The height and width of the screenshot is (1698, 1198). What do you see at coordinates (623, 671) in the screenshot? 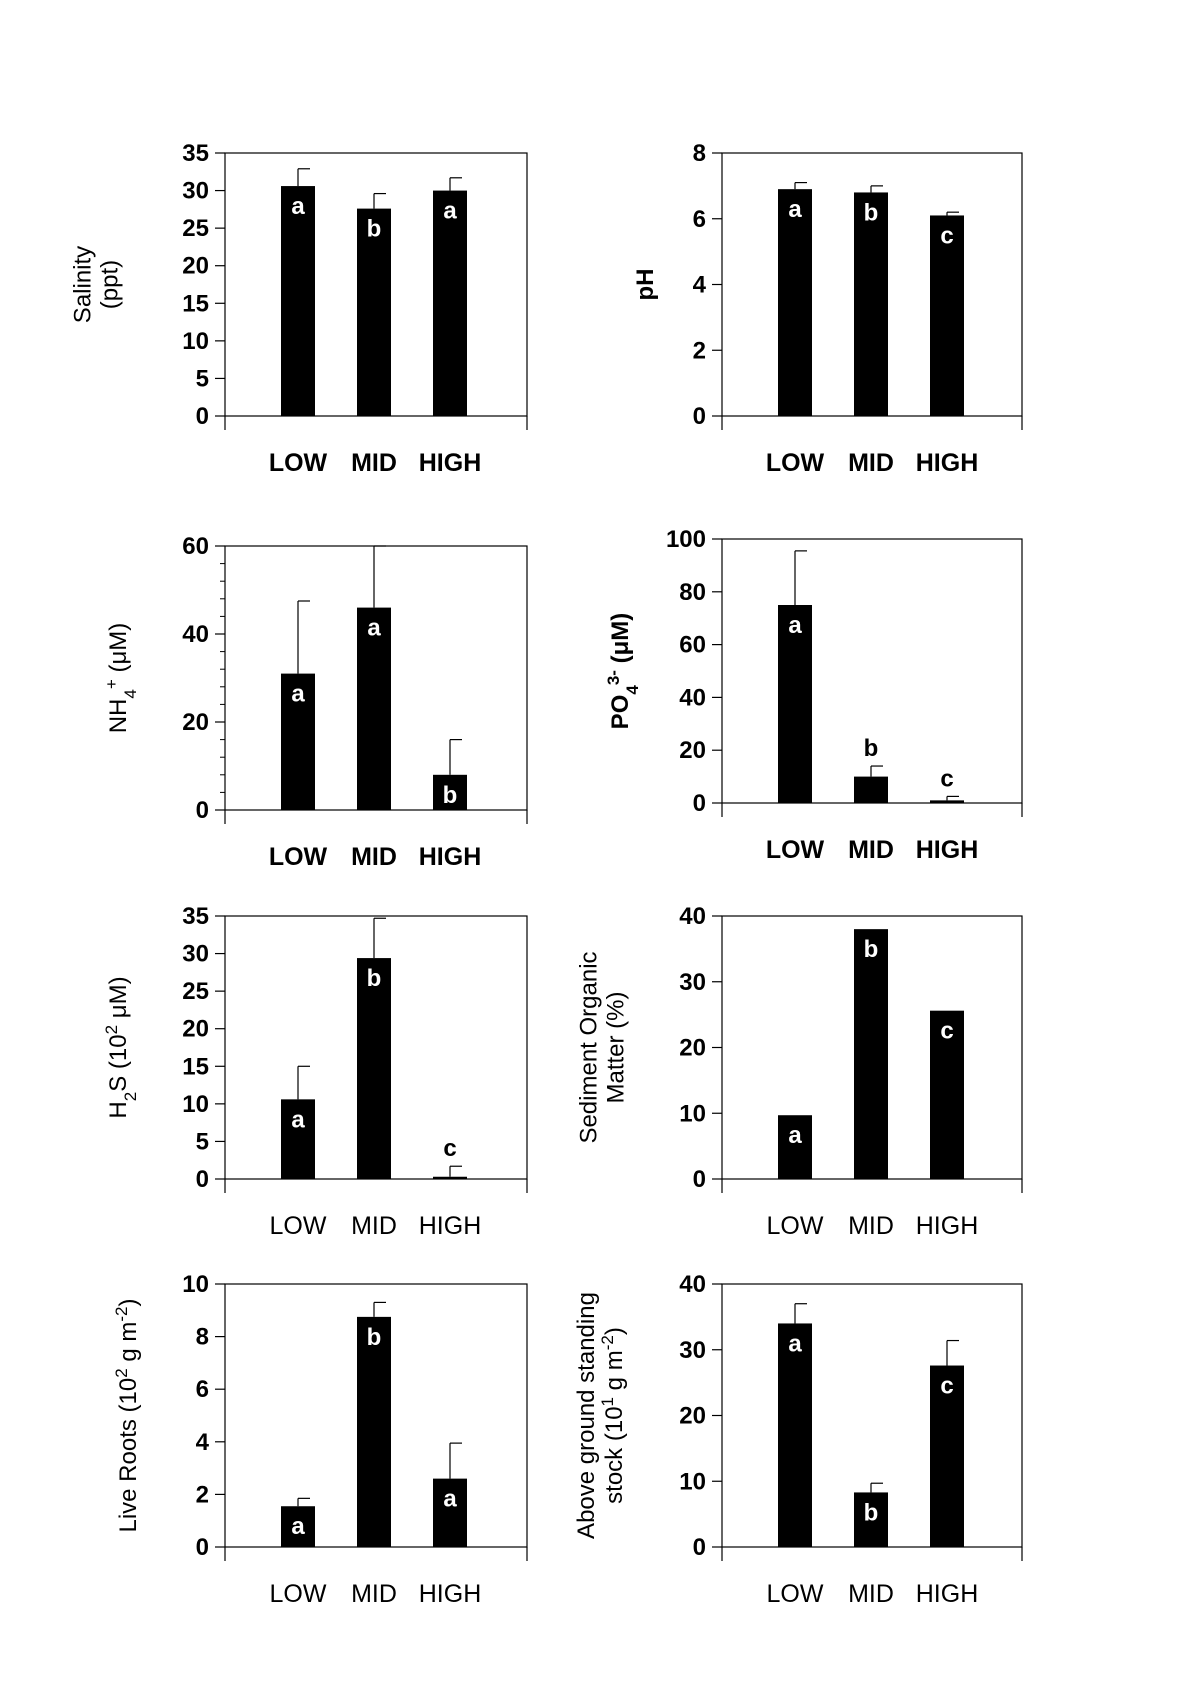
I see `y-axis-label: PO43- (μM)` at bounding box center [623, 671].